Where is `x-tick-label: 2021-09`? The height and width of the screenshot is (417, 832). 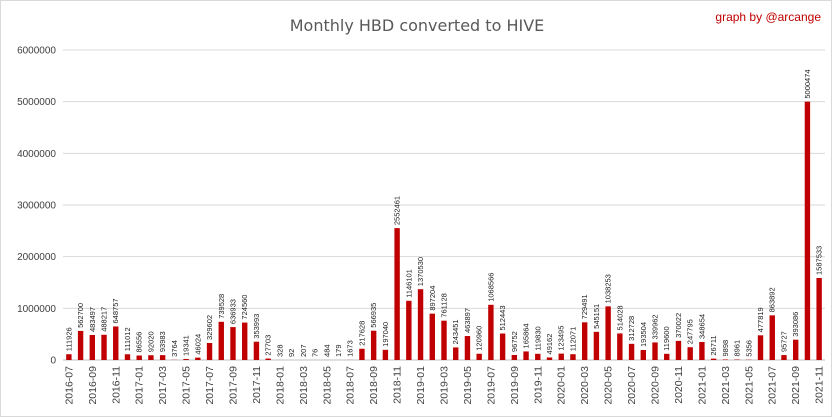
x-tick-label: 2021-09 is located at coordinates (796, 385).